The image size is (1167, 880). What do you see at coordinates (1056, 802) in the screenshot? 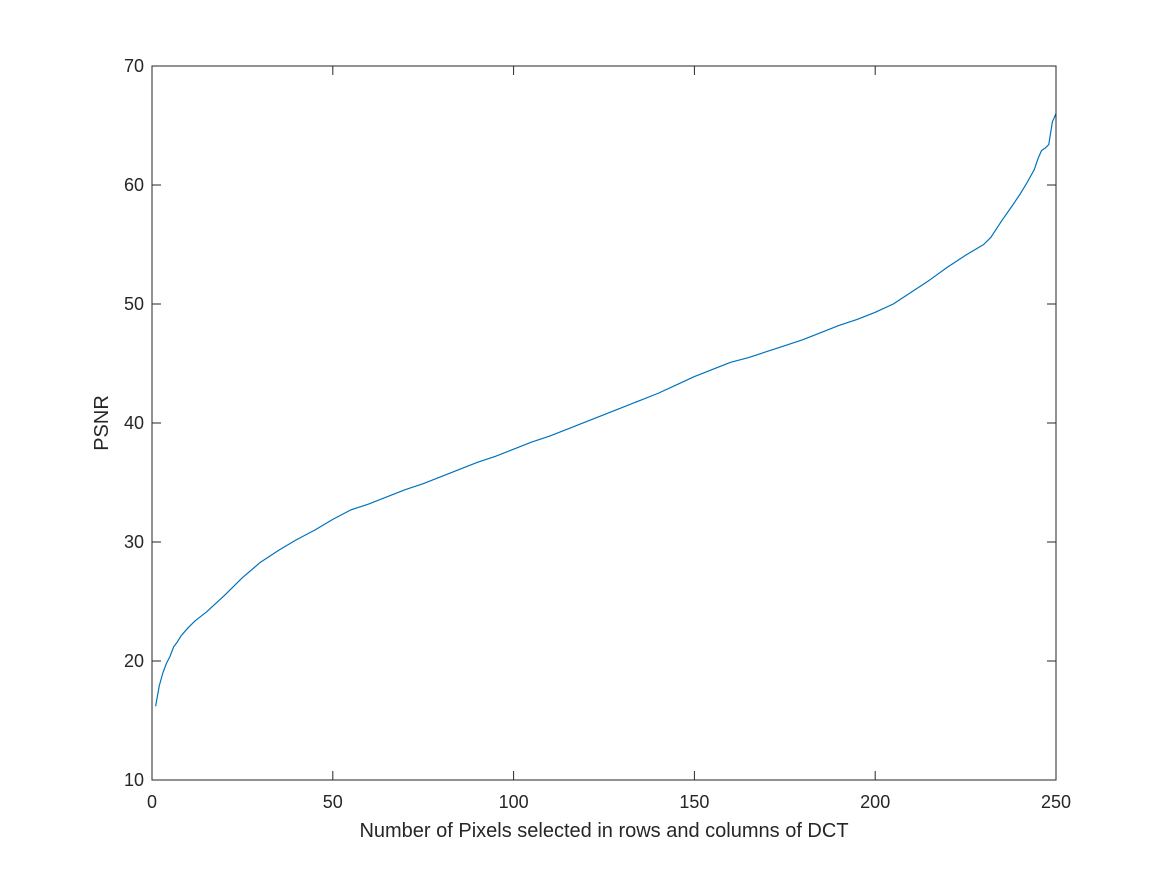
I see `x-tick-label: 250` at bounding box center [1056, 802].